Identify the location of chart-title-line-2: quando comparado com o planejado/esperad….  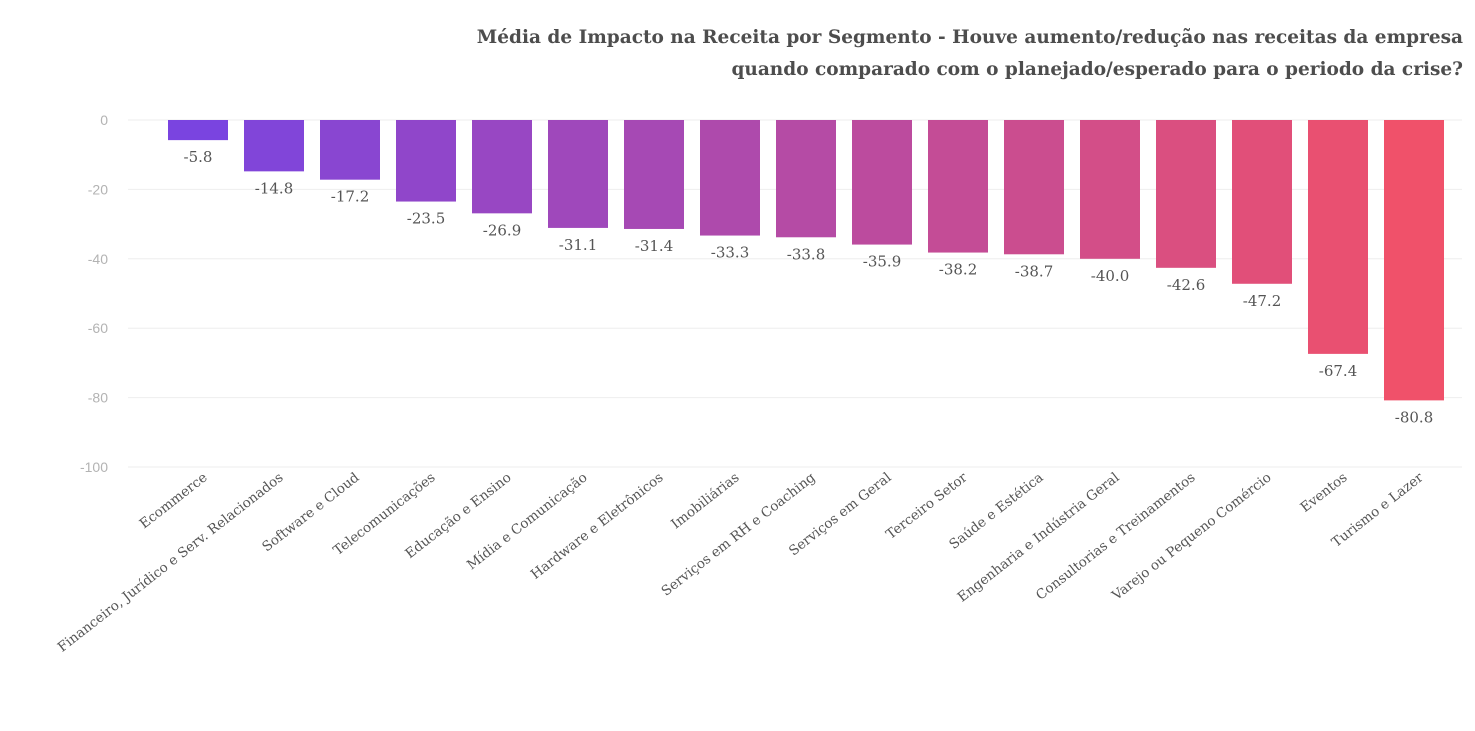
(1097, 69).